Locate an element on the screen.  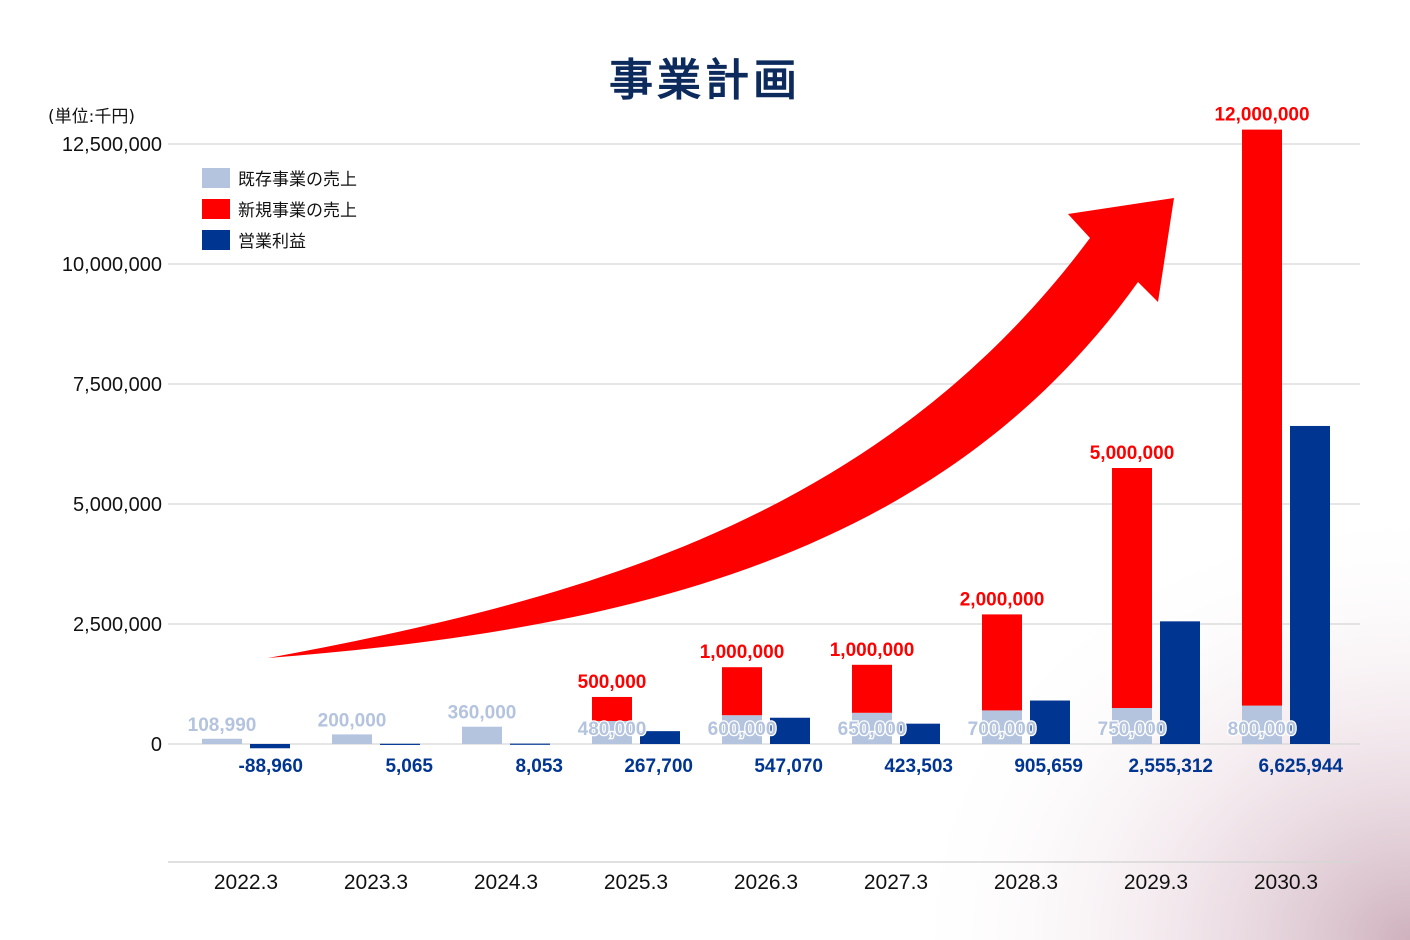
data-label-new-sales: 12,000,000 is located at coordinates (1261, 115).